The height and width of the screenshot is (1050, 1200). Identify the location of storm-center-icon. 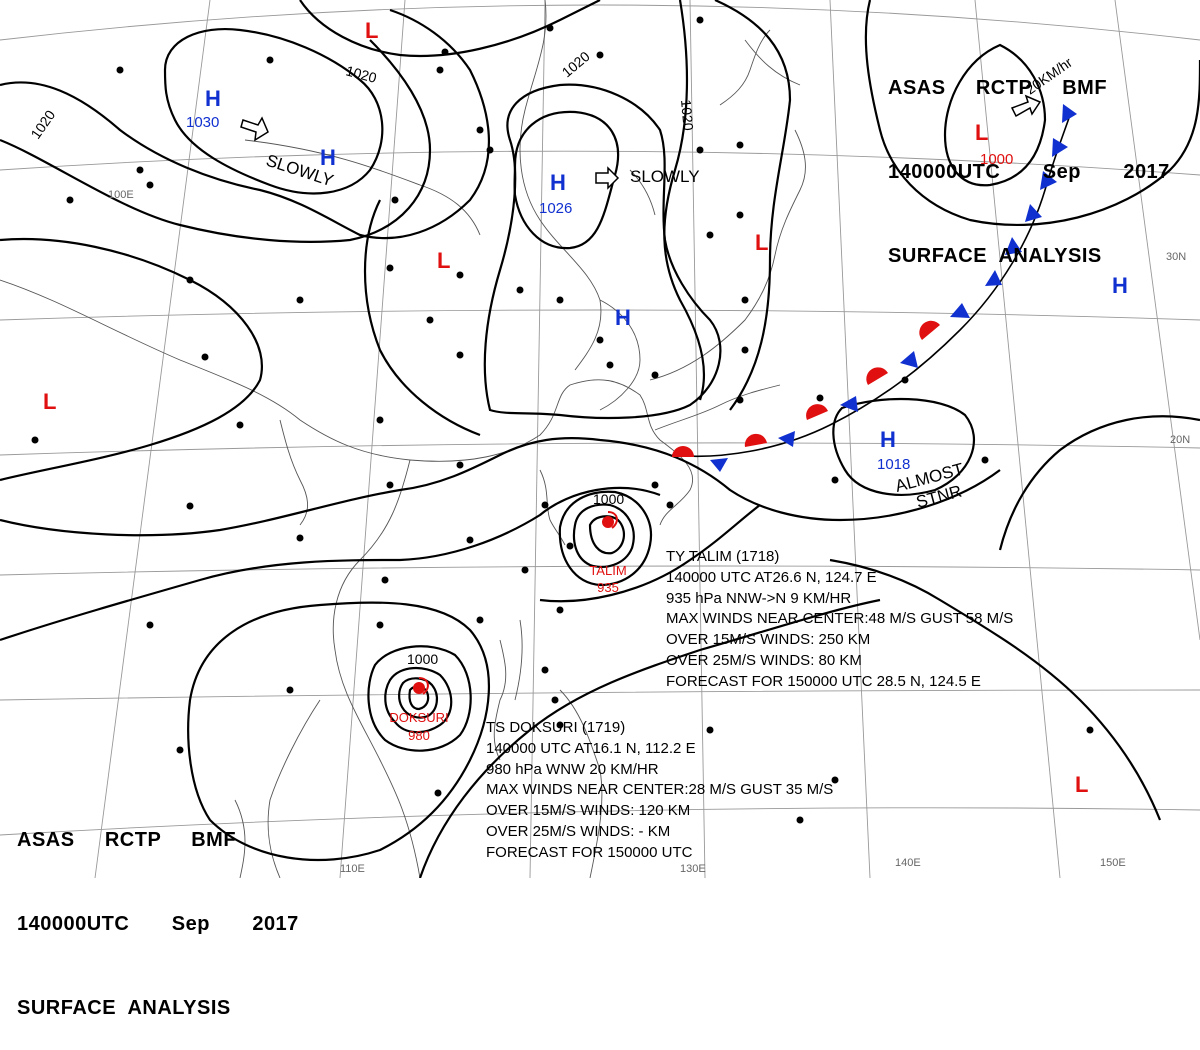
(419, 688).